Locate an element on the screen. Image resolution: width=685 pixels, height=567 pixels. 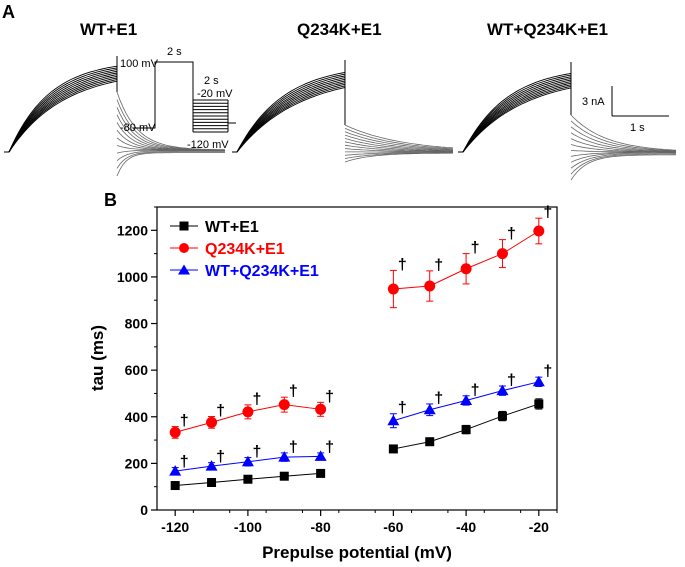
protocol-label-2s-test: 2 s is located at coordinates (211, 81).